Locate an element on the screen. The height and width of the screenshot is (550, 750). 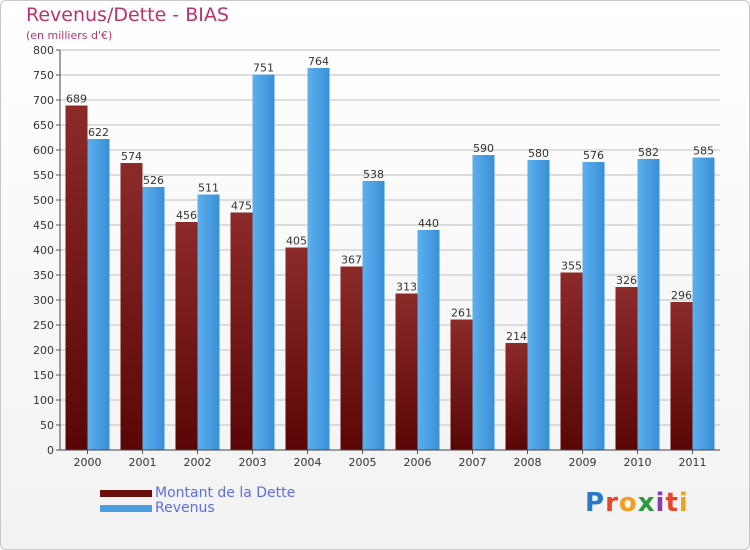
y-tick-label: 550 is located at coordinates (43, 175).